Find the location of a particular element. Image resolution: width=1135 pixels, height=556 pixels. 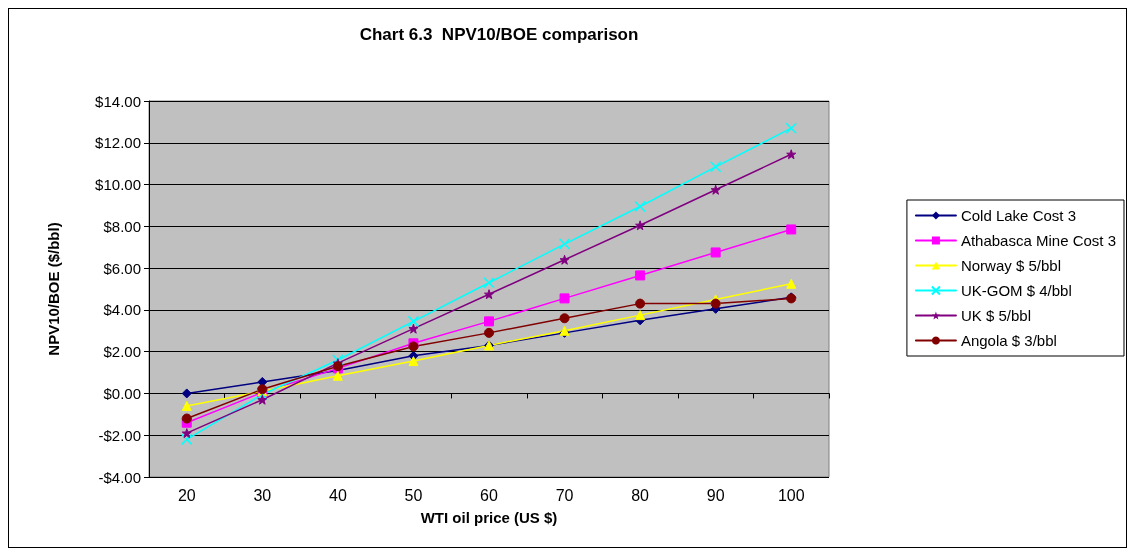

y-tick-label: -$2.00 is located at coordinates (119, 435).